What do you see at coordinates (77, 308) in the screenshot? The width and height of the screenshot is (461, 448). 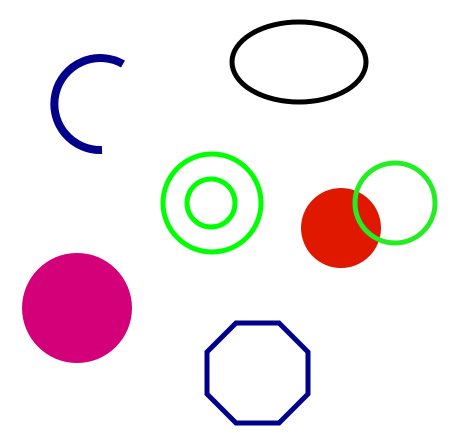 I see `magenta-disc-shape` at bounding box center [77, 308].